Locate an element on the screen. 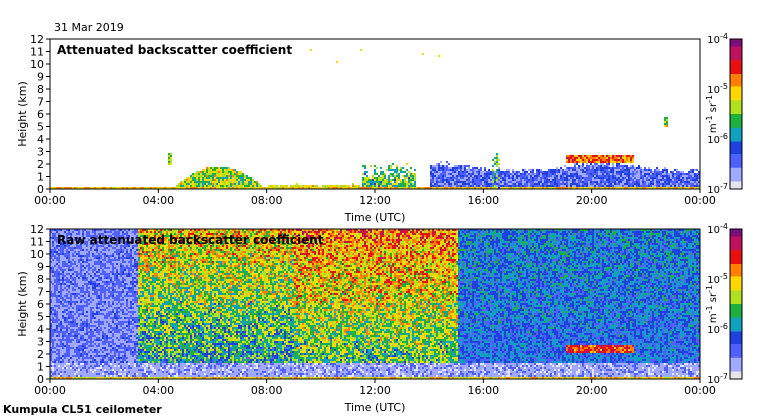  date-label: 31 Mar 2019 is located at coordinates (89, 27).